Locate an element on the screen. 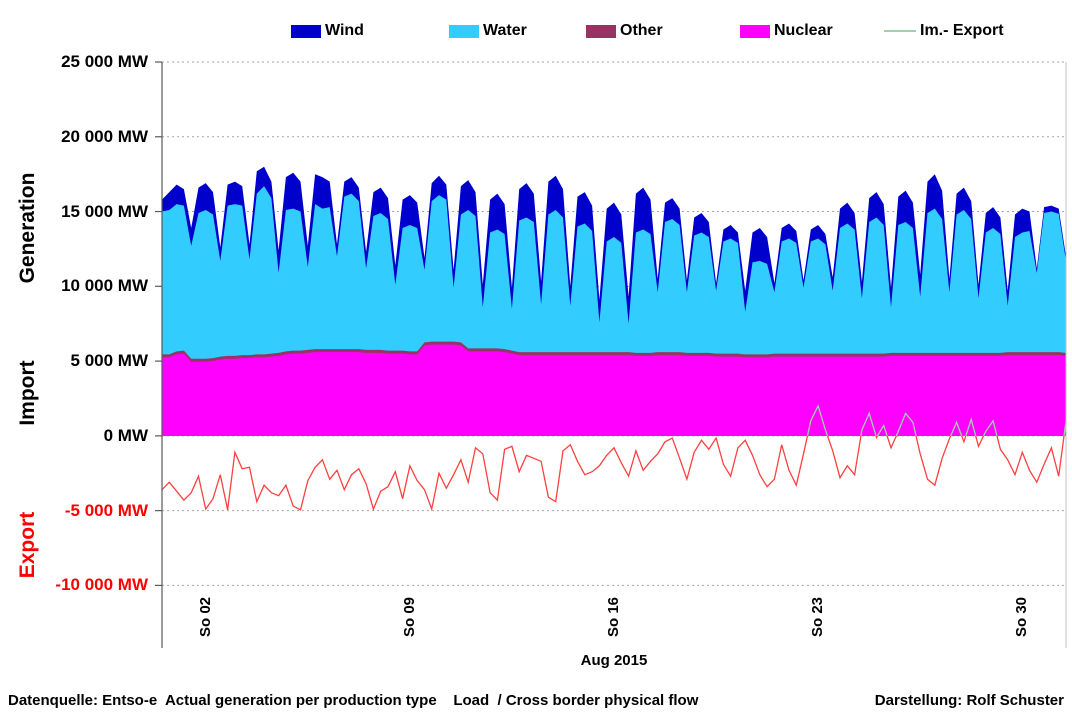 The width and height of the screenshot is (1072, 718). legend-item-nuclear: Nuclear is located at coordinates (786, 31).